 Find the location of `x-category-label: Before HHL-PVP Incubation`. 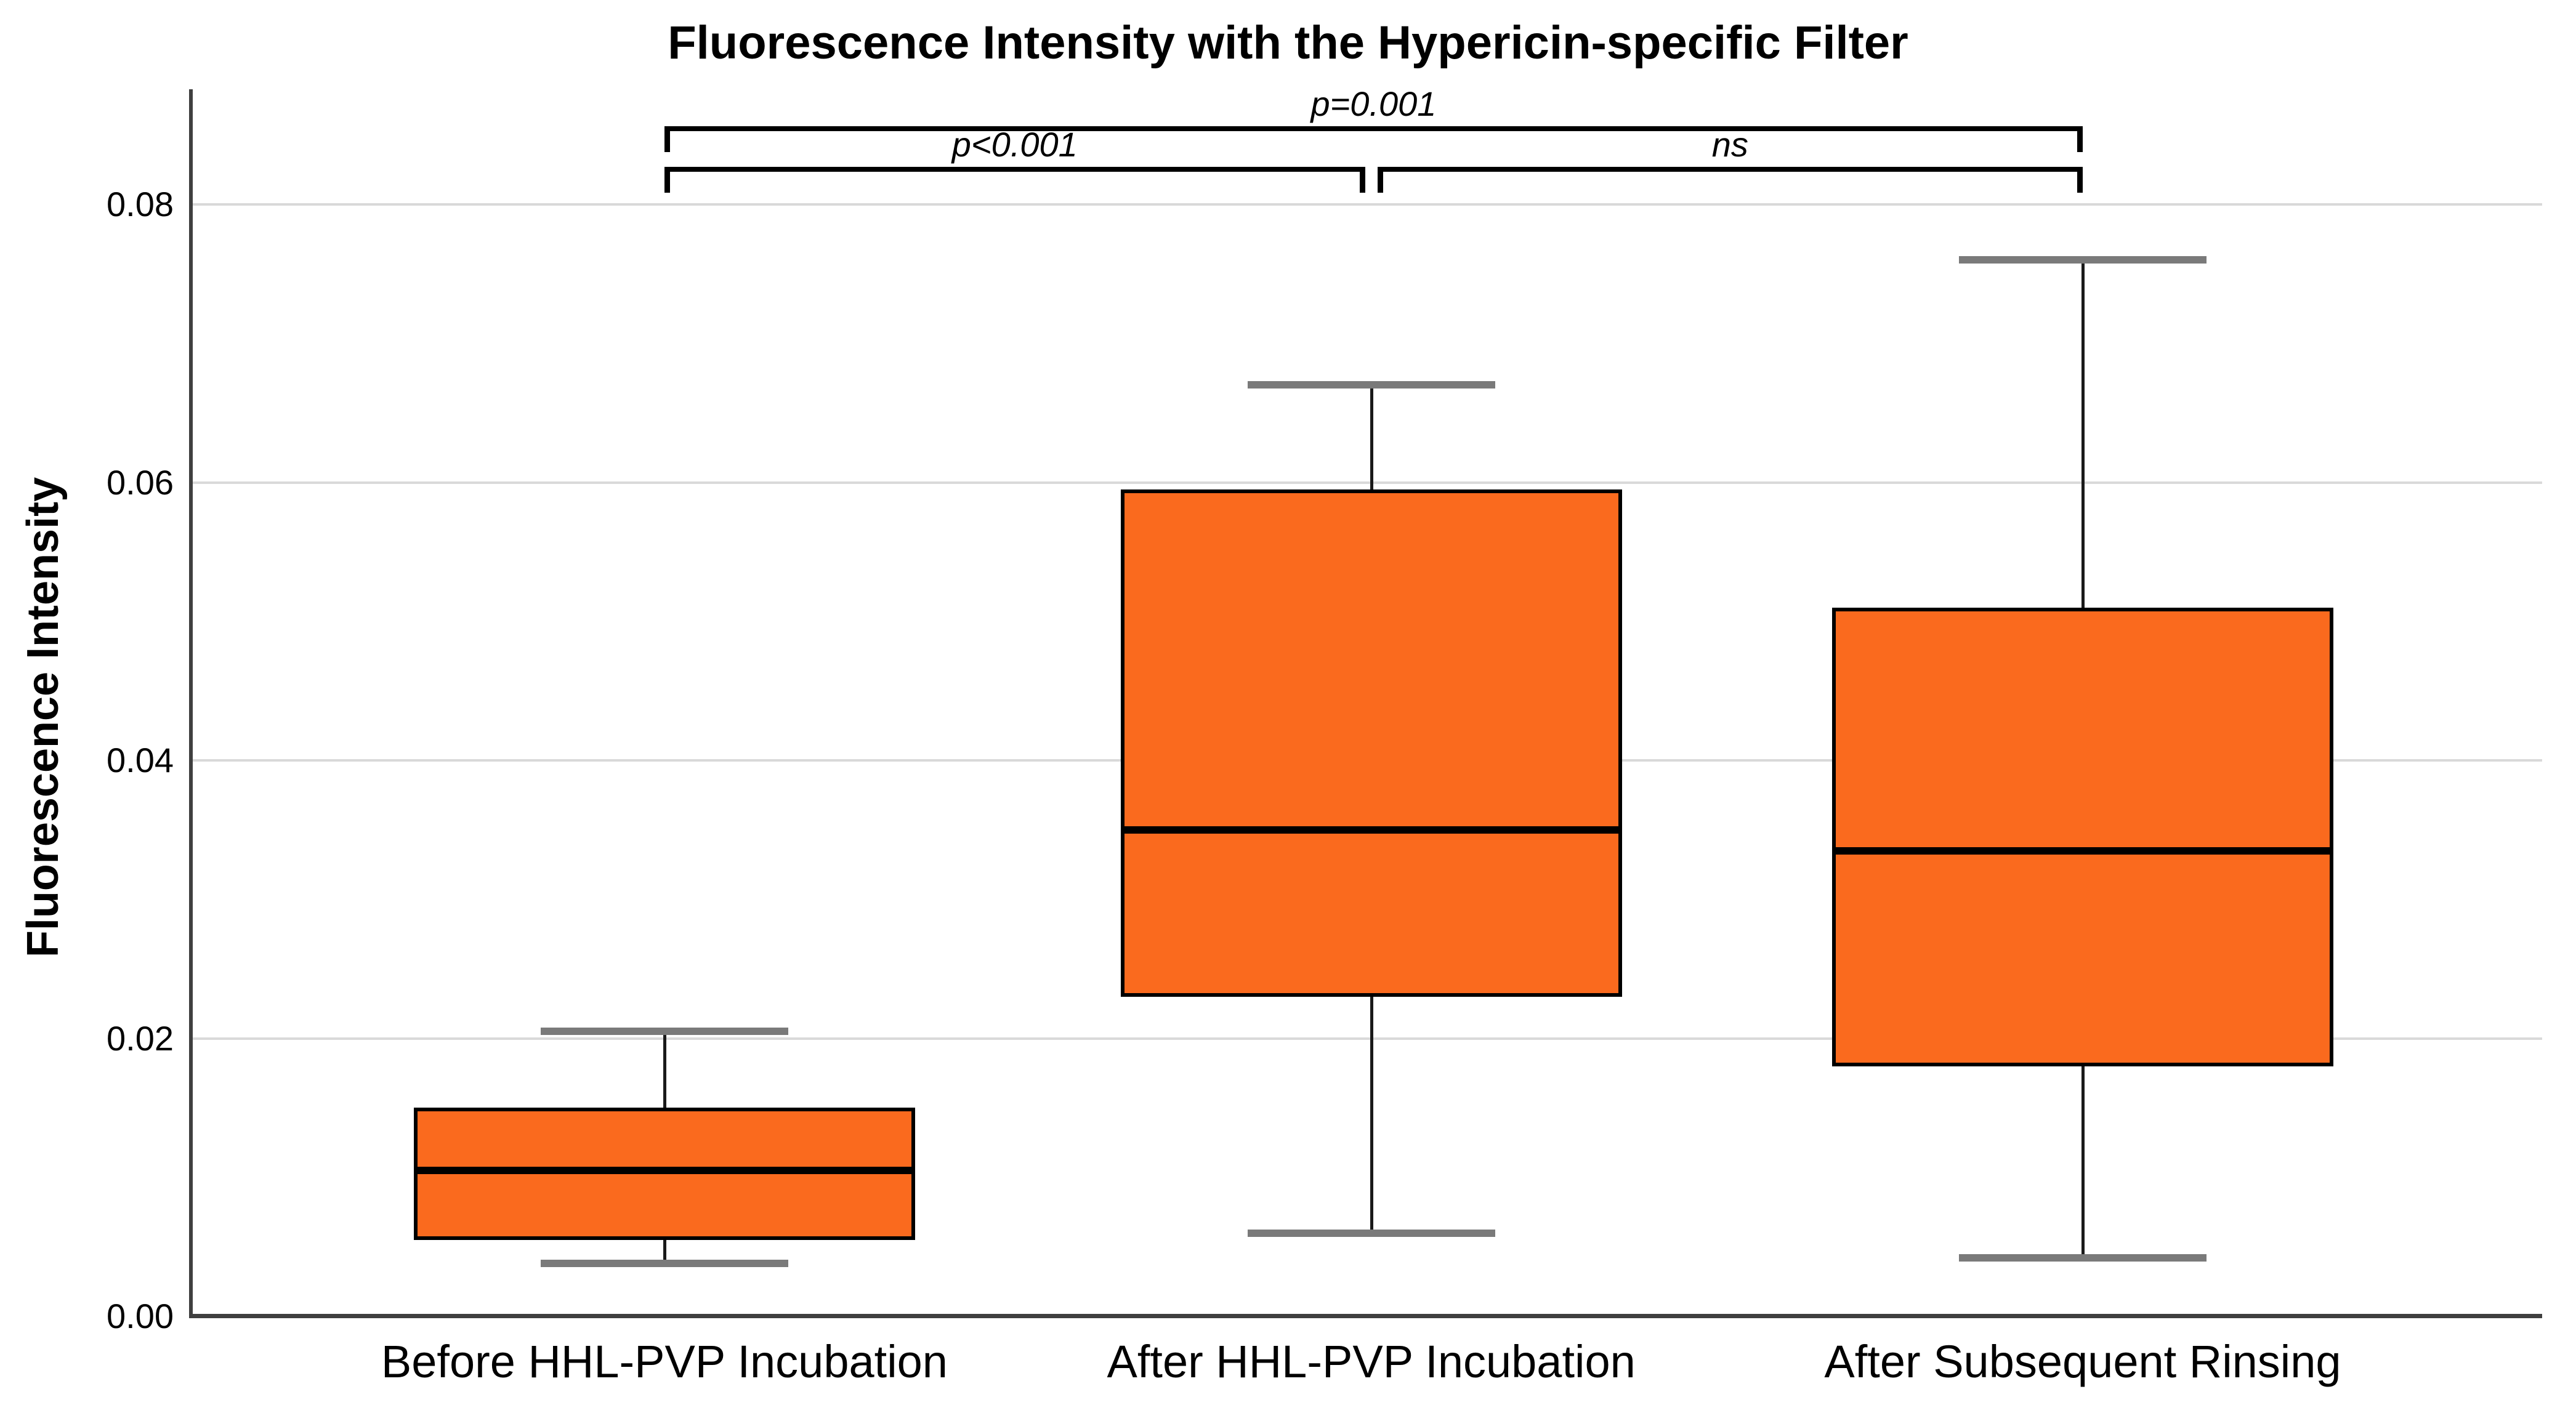

x-category-label: Before HHL-PVP Incubation is located at coordinates (664, 1361).